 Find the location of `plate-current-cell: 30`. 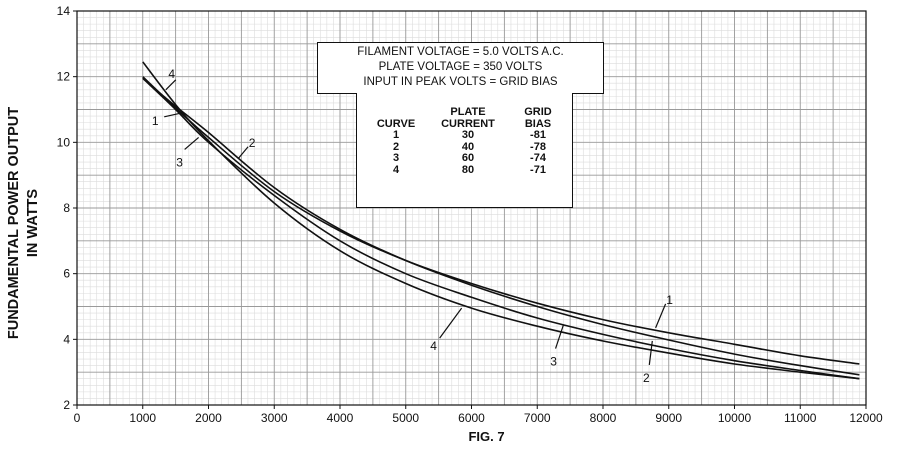

plate-current-cell: 30 is located at coordinates (468, 135).